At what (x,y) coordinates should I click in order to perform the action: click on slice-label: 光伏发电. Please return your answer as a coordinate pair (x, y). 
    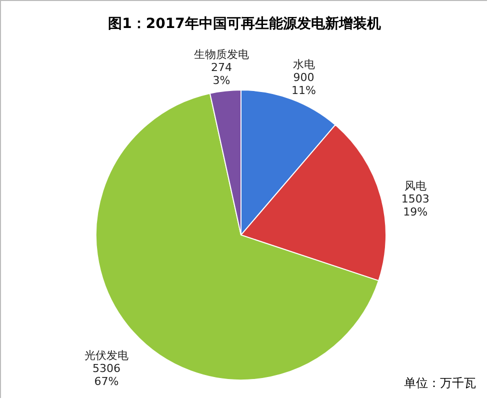
    Looking at the image, I should click on (106, 355).